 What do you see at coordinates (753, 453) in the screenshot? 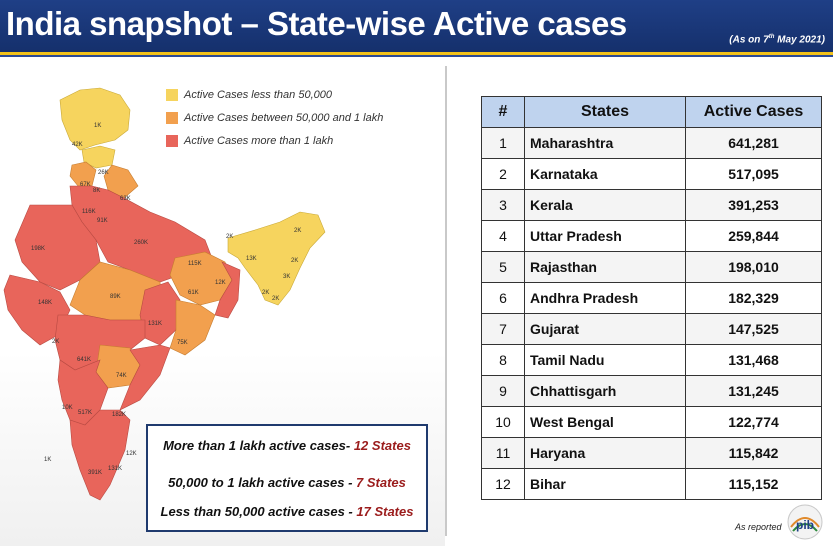
I see `row-cases: 115,842` at bounding box center [753, 453].